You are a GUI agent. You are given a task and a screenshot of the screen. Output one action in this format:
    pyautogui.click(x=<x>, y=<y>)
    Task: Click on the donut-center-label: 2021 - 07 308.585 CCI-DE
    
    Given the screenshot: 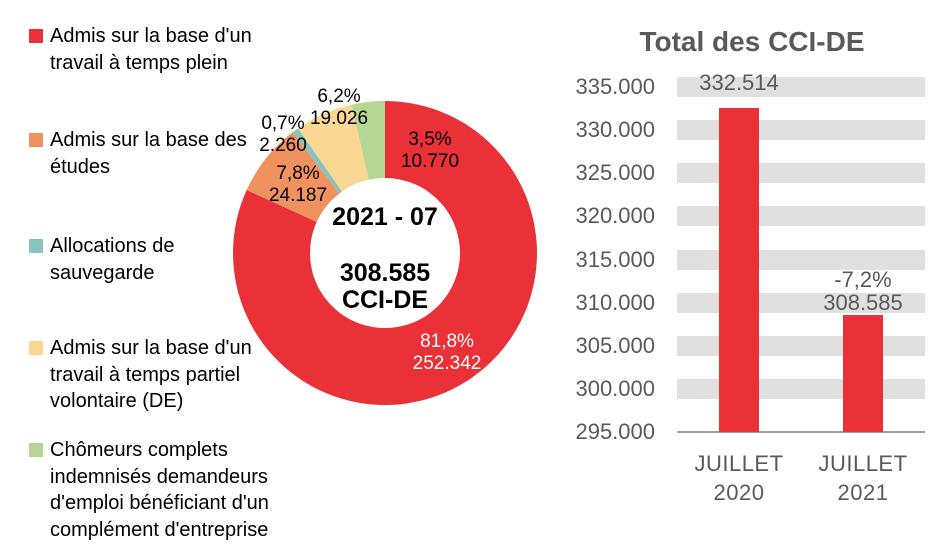 What is the action you would take?
    pyautogui.click(x=385, y=258)
    